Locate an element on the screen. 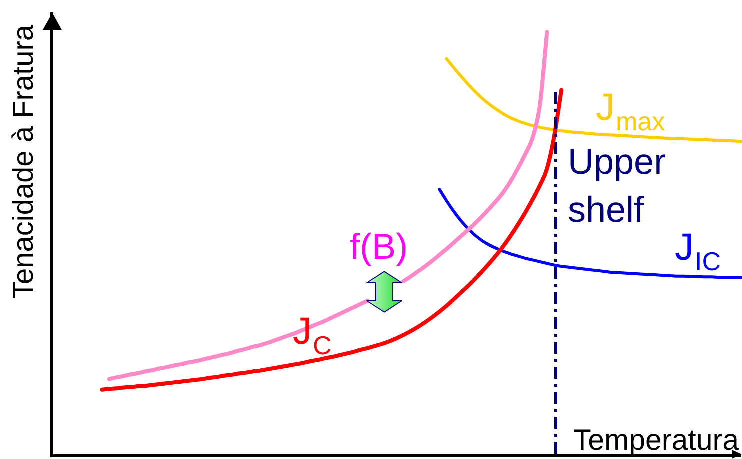 The image size is (742, 459). annotation: Upper shelf is located at coordinates (617, 185).